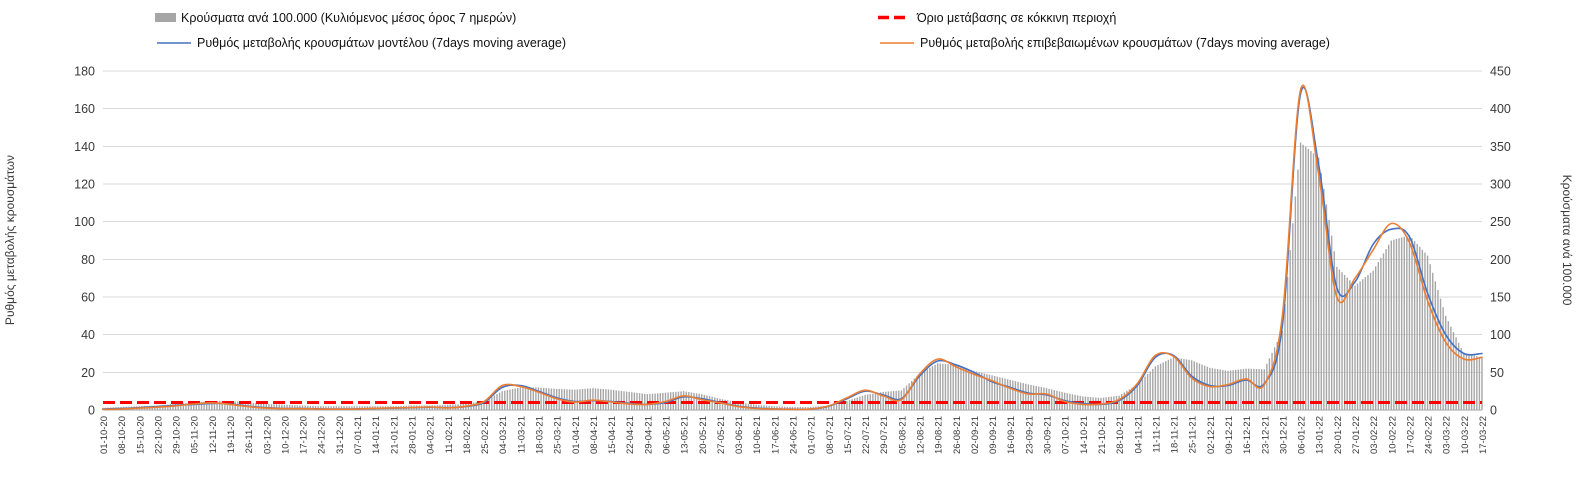 This screenshot has width=1579, height=493. I want to click on x-axis-tick-label: 15-04-21, so click(612, 435).